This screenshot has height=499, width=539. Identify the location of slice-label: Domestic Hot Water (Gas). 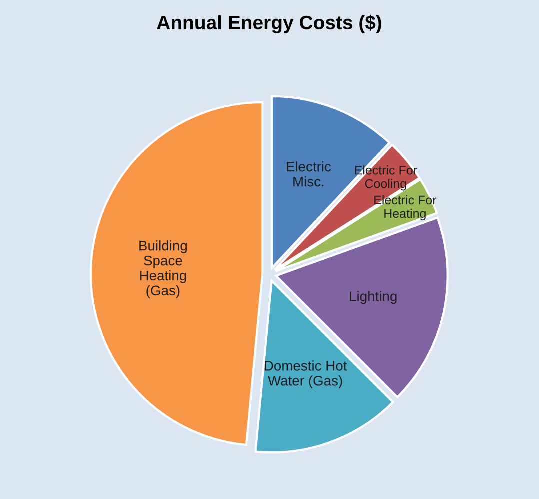
(306, 374).